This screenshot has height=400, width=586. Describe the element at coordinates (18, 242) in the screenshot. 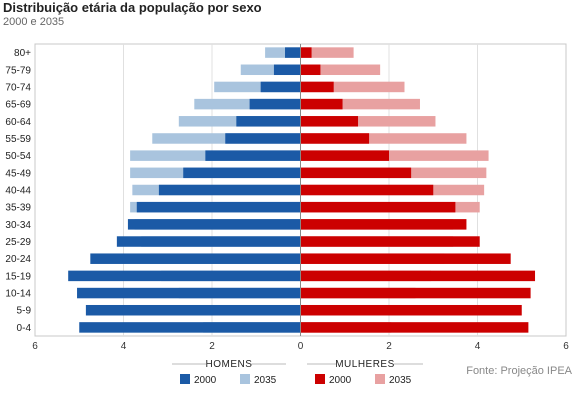

I see `category-label: 25-29` at that location.